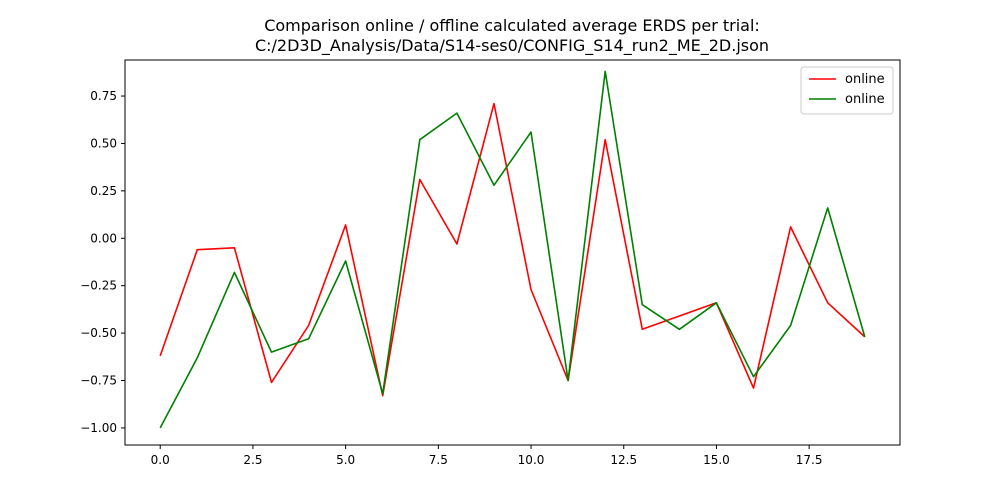 The height and width of the screenshot is (500, 1000). Describe the element at coordinates (103, 191) in the screenshot. I see `y-tick-label: 0.25` at that location.